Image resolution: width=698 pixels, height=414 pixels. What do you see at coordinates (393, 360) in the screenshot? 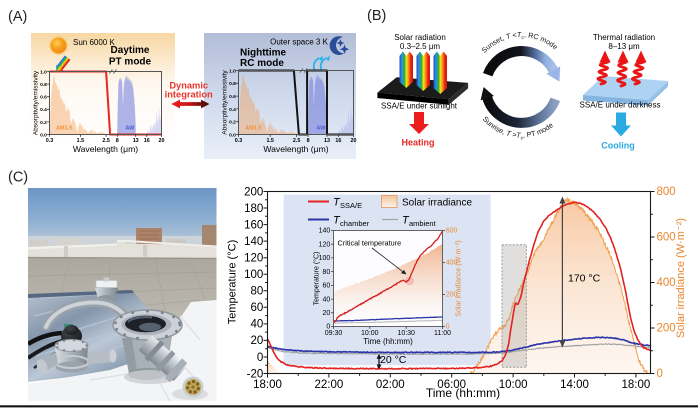
I see `svg-text: 20 °C` at bounding box center [393, 360].